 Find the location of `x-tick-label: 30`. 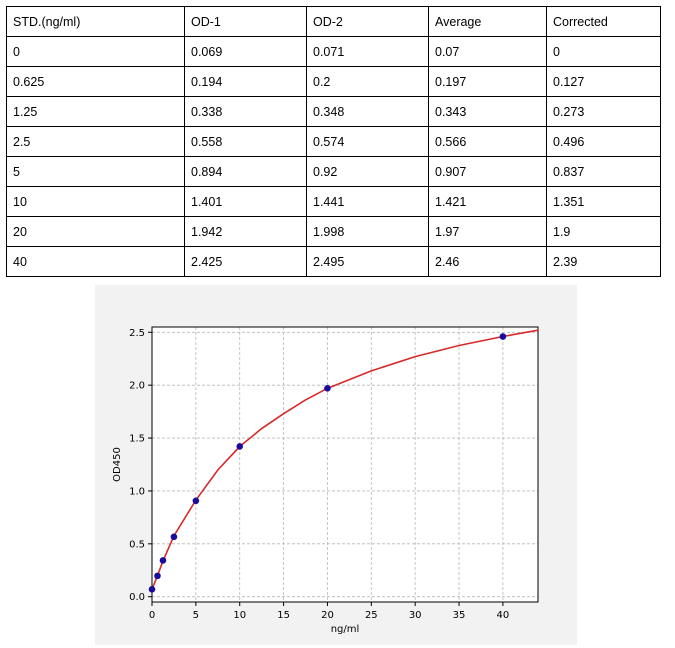

x-tick-label: 30 is located at coordinates (415, 615).